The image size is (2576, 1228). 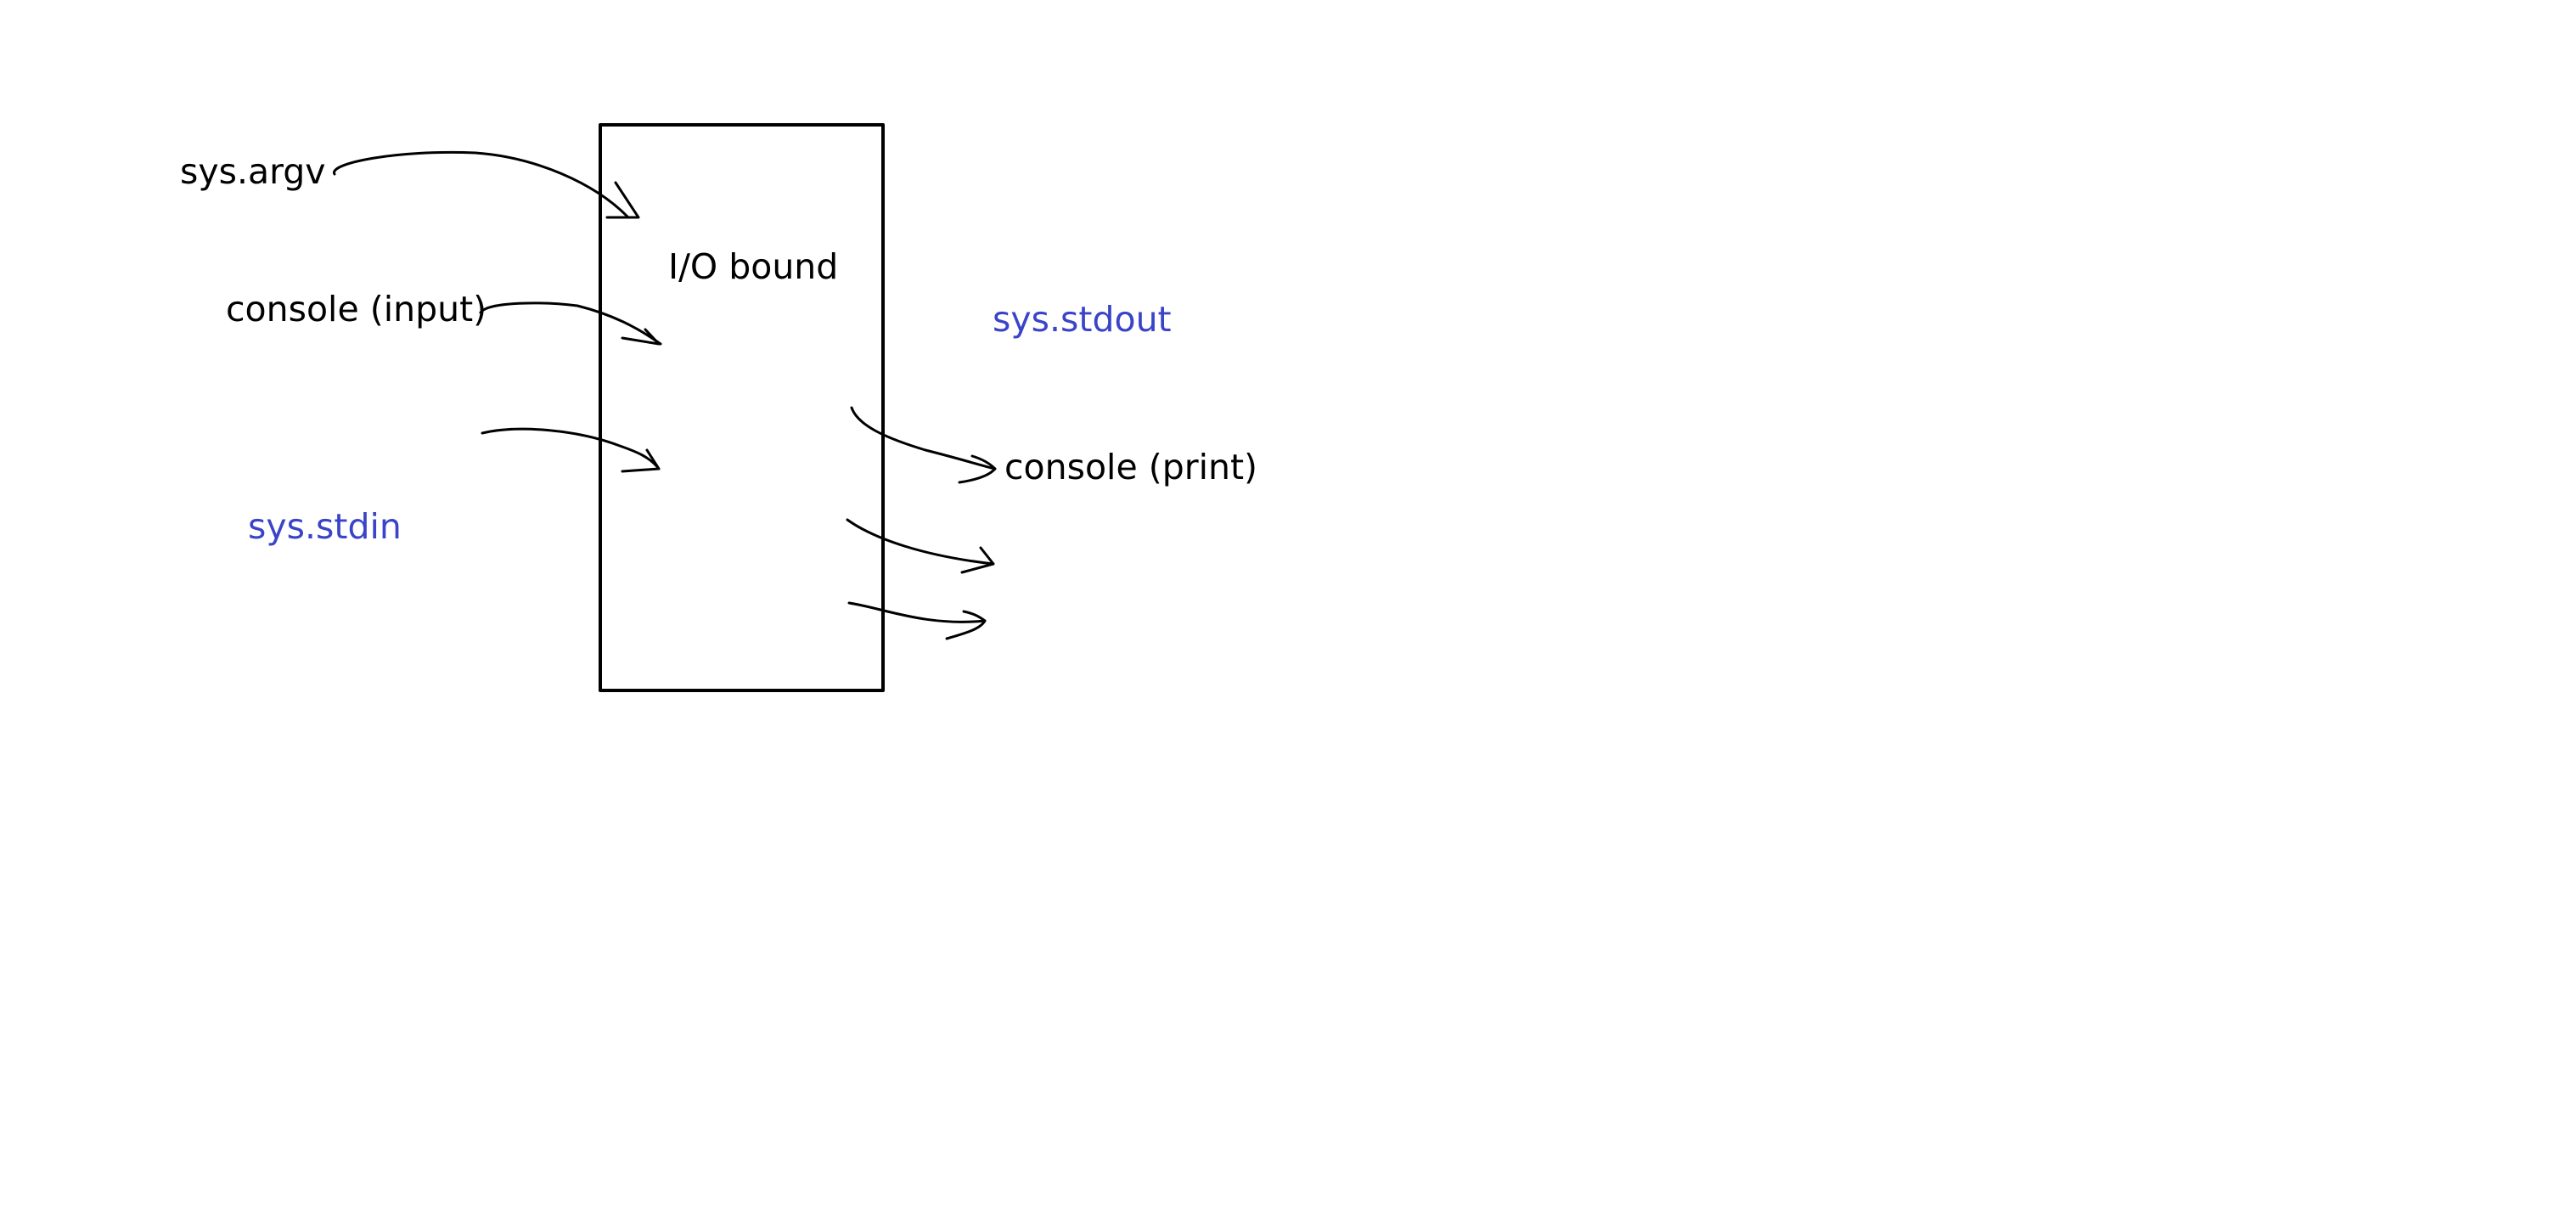 I want to click on sys-stdin-label: sys.stdin, so click(x=325, y=526).